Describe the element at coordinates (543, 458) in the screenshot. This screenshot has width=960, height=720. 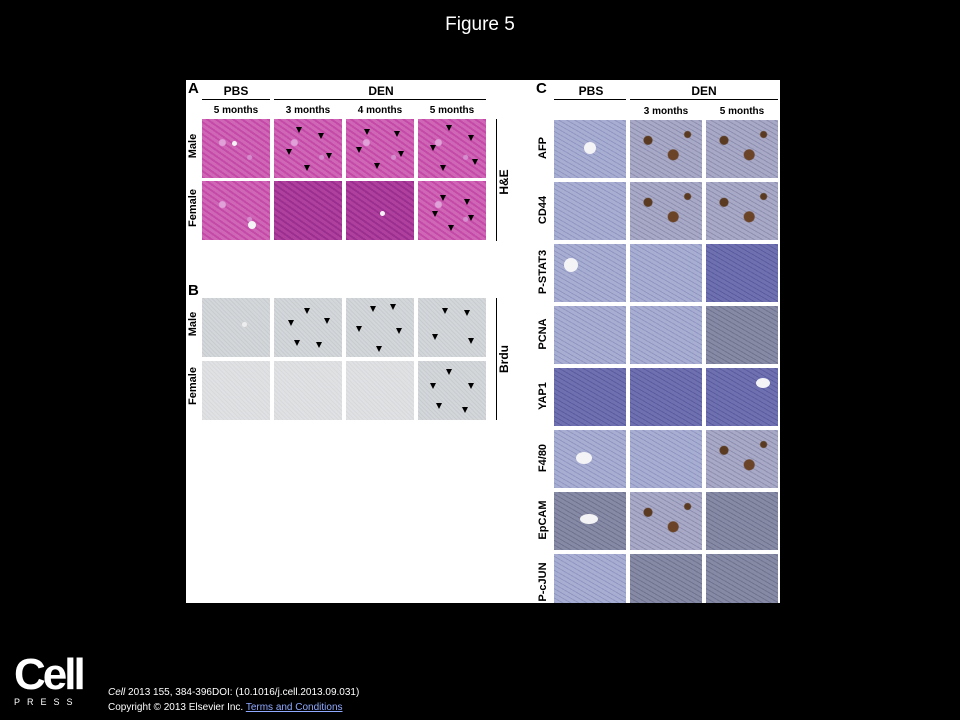
I see `marker-f4-80: F4/80` at that location.